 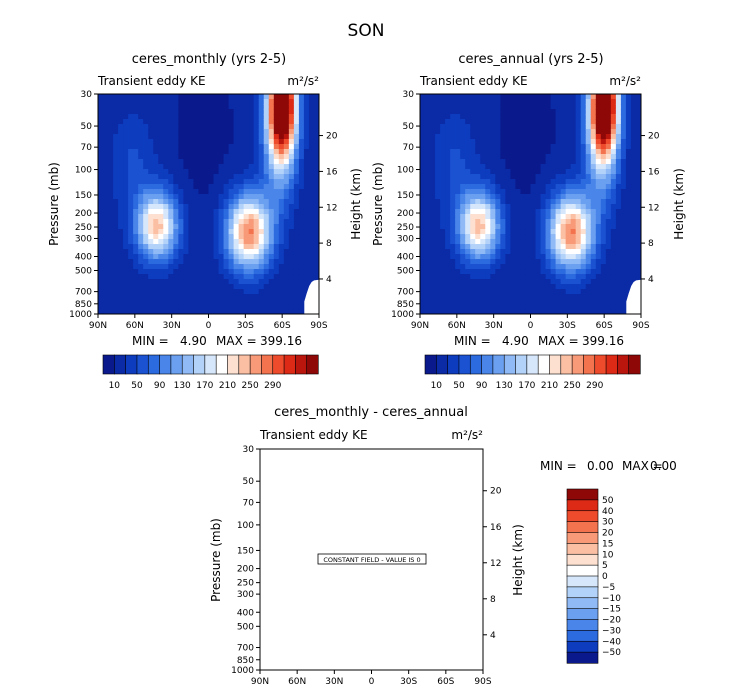 What do you see at coordinates (83, 258) in the screenshot?
I see `y-tick-label: 400` at bounding box center [83, 258].